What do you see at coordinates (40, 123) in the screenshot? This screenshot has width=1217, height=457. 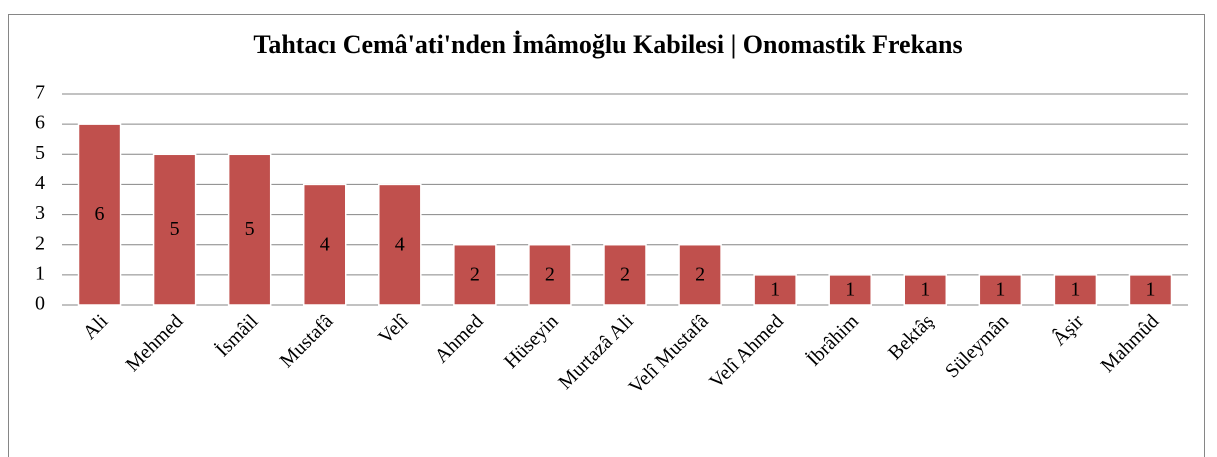 I see `y-tick-label: 6` at bounding box center [40, 123].